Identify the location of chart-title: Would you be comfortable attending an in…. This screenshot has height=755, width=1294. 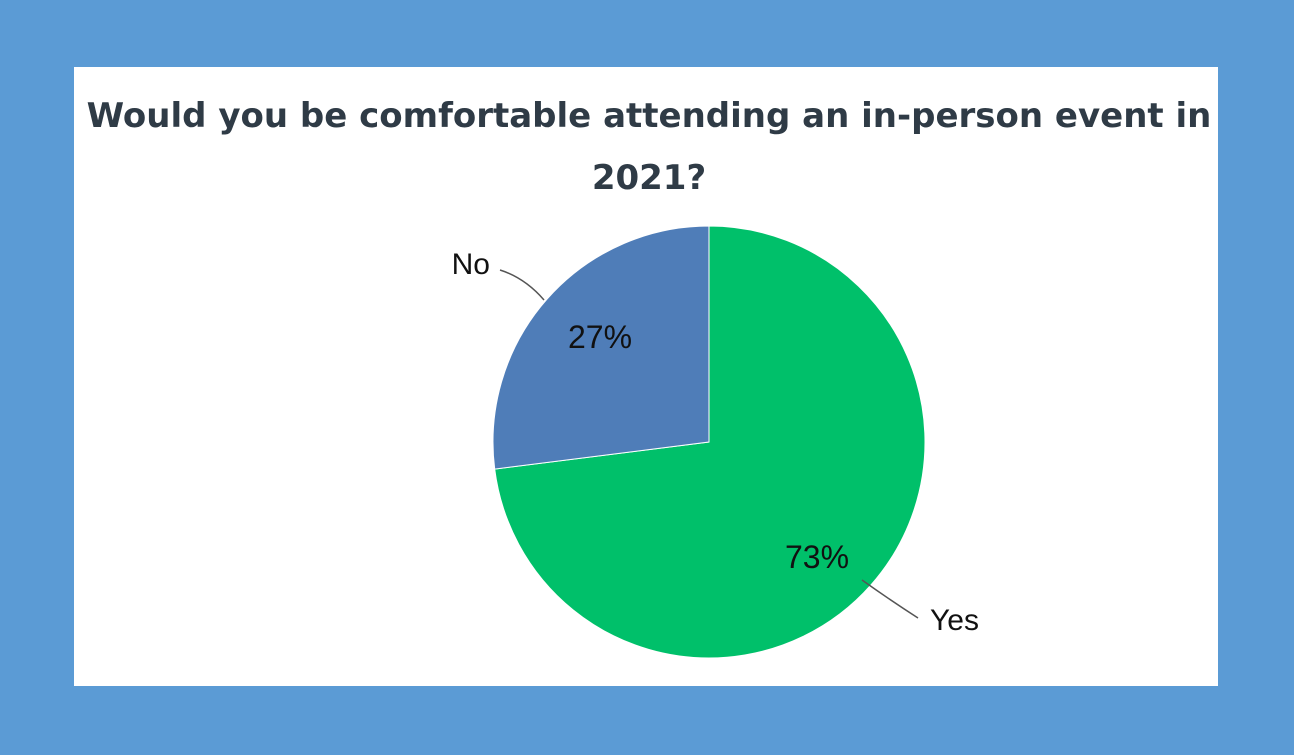
(649, 147).